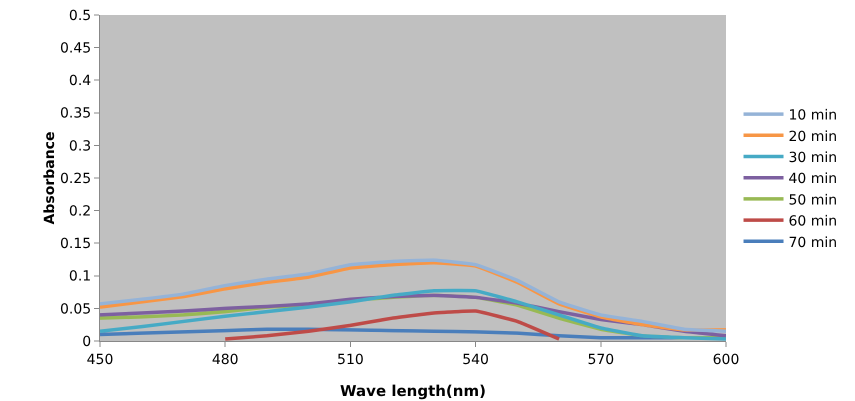  What do you see at coordinates (726, 360) in the screenshot?
I see `x-tick-label: 600` at bounding box center [726, 360].